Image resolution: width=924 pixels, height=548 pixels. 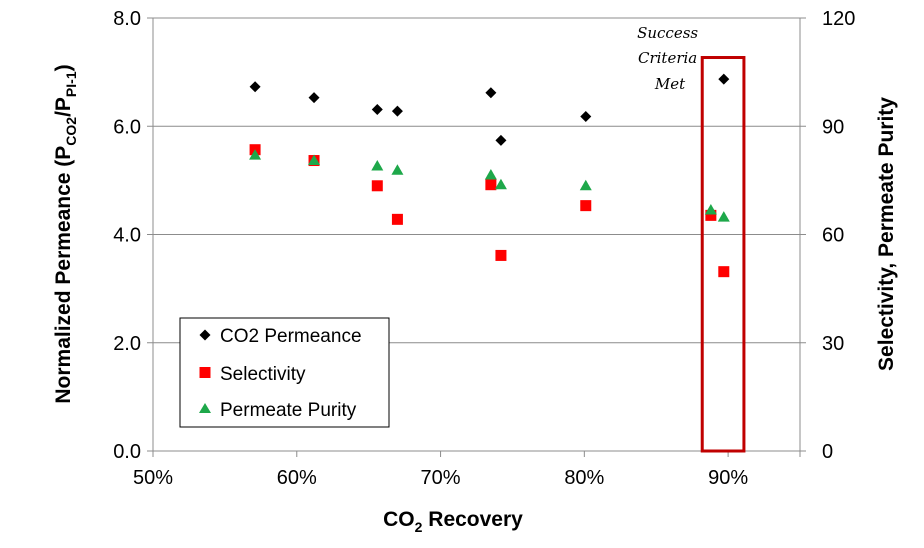 What do you see at coordinates (263, 374) in the screenshot?
I see `legend-label-selectivity: Selectivity` at bounding box center [263, 374].